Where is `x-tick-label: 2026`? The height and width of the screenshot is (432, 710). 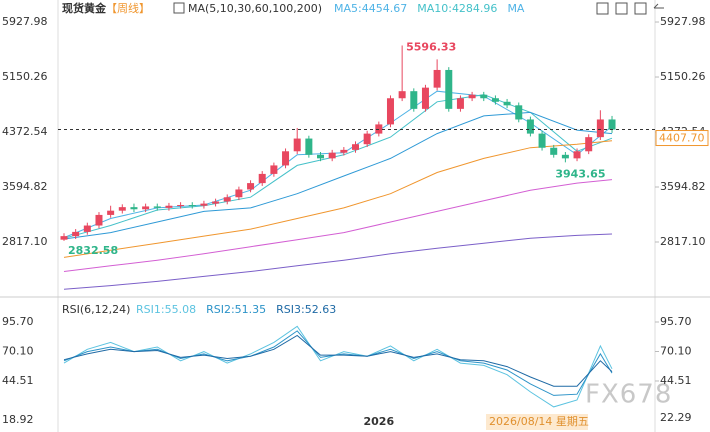 x-tick-label: 2026 is located at coordinates (379, 421).